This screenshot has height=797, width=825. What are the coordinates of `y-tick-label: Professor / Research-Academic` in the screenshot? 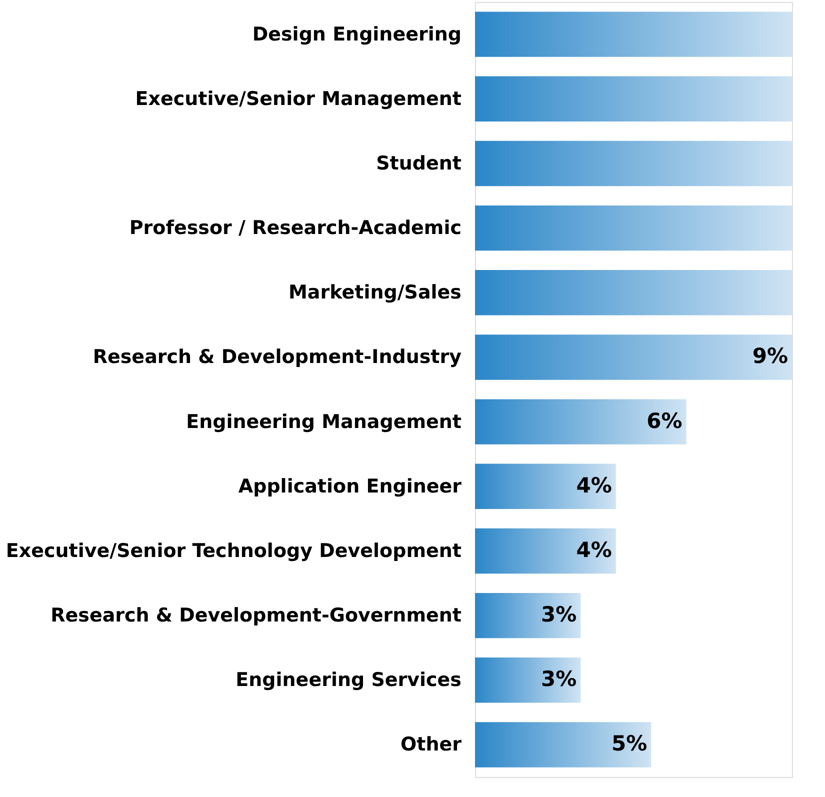 It's located at (295, 228).